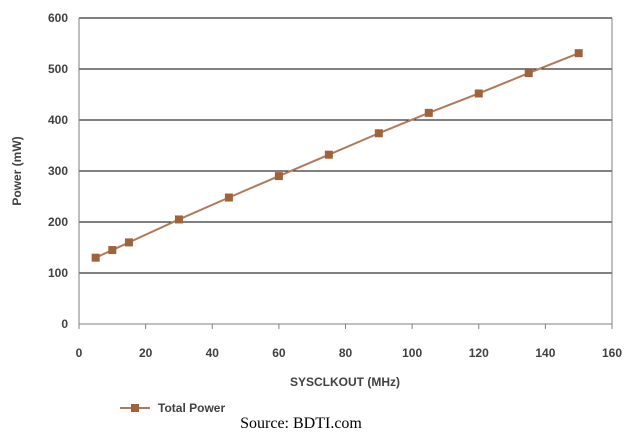 The width and height of the screenshot is (631, 435). What do you see at coordinates (412, 353) in the screenshot?
I see `x-tick-label-100: 100` at bounding box center [412, 353].